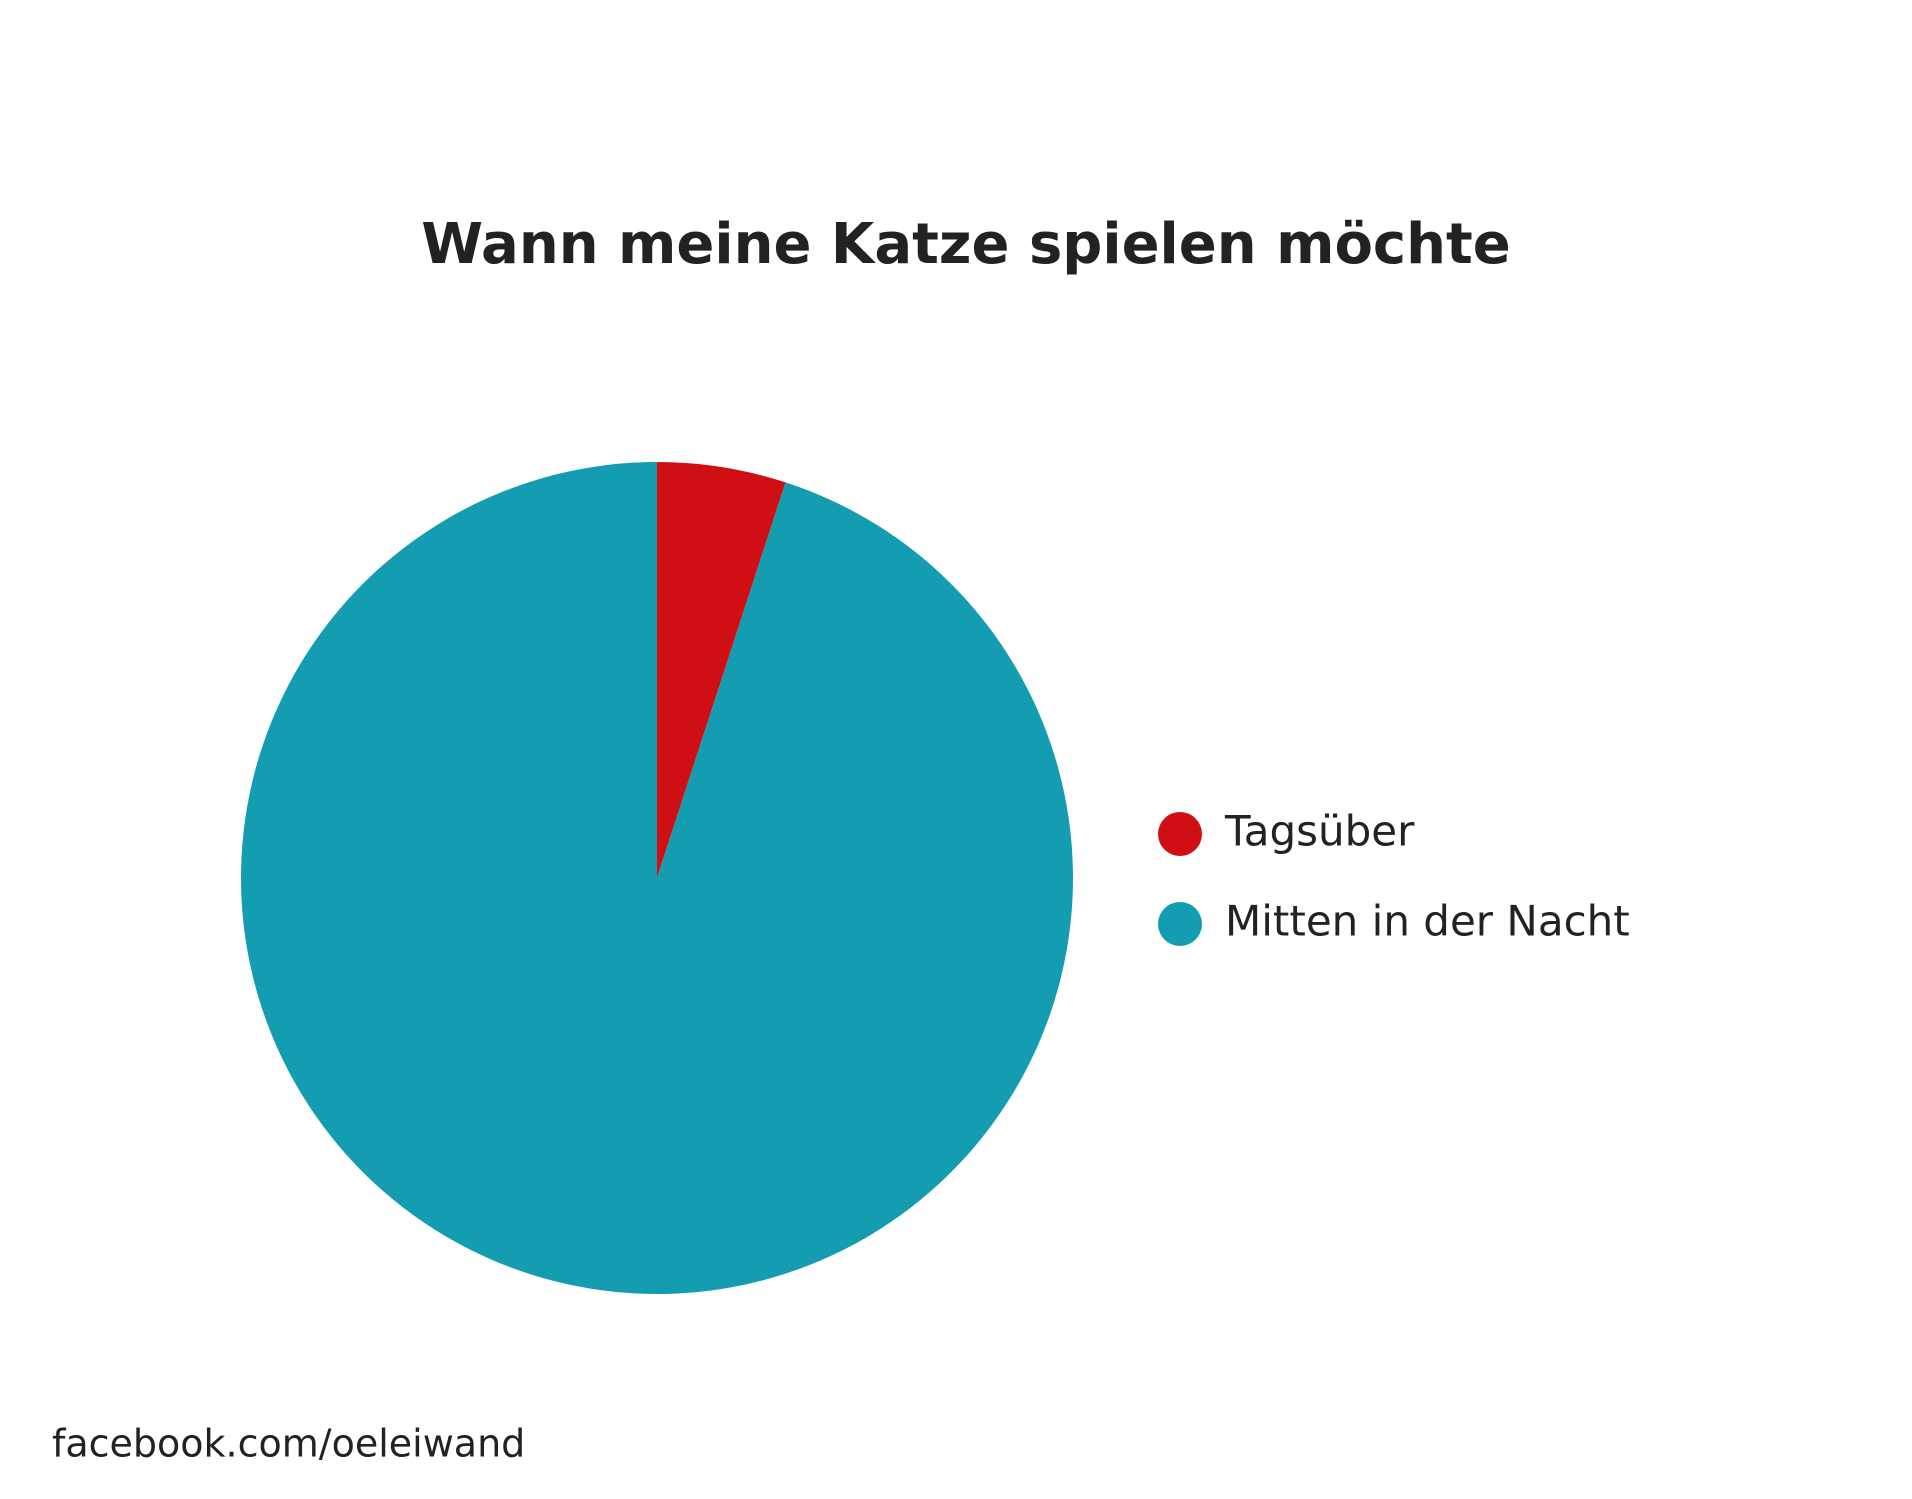 Image resolution: width=1912 pixels, height=1499 pixels. What do you see at coordinates (721, 670) in the screenshot?
I see `pie-slice` at bounding box center [721, 670].